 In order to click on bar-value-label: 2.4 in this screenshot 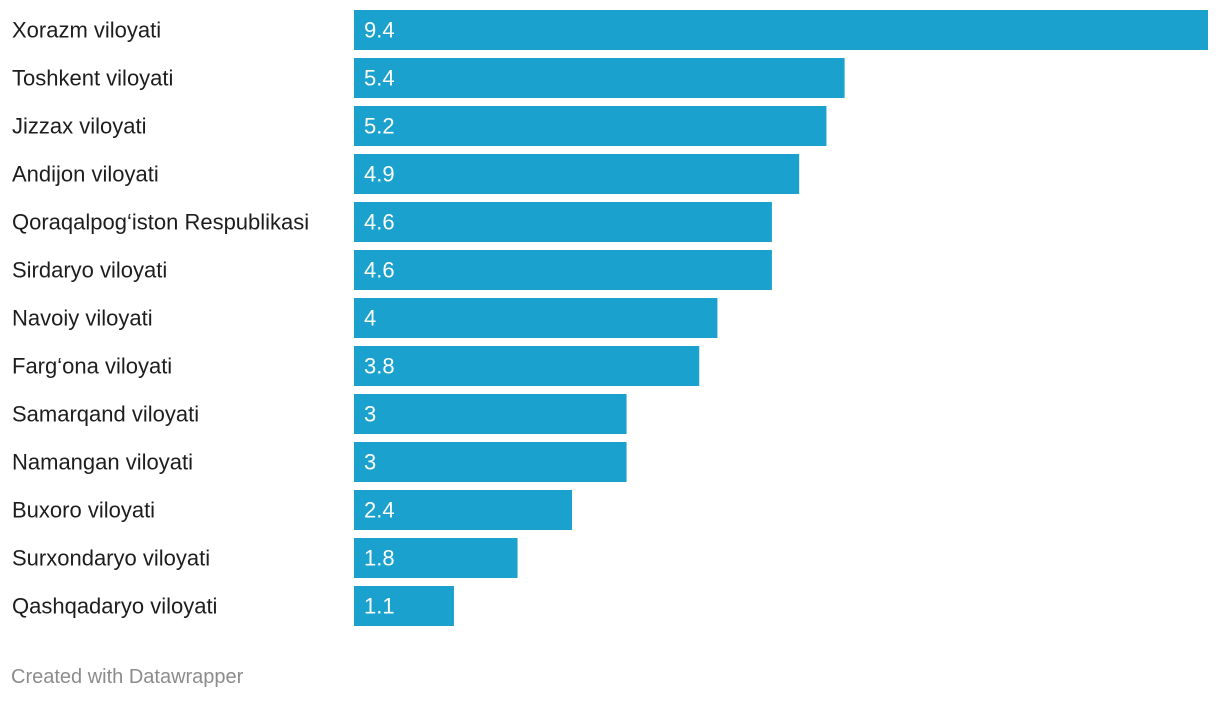, I will do `click(379, 510)`.